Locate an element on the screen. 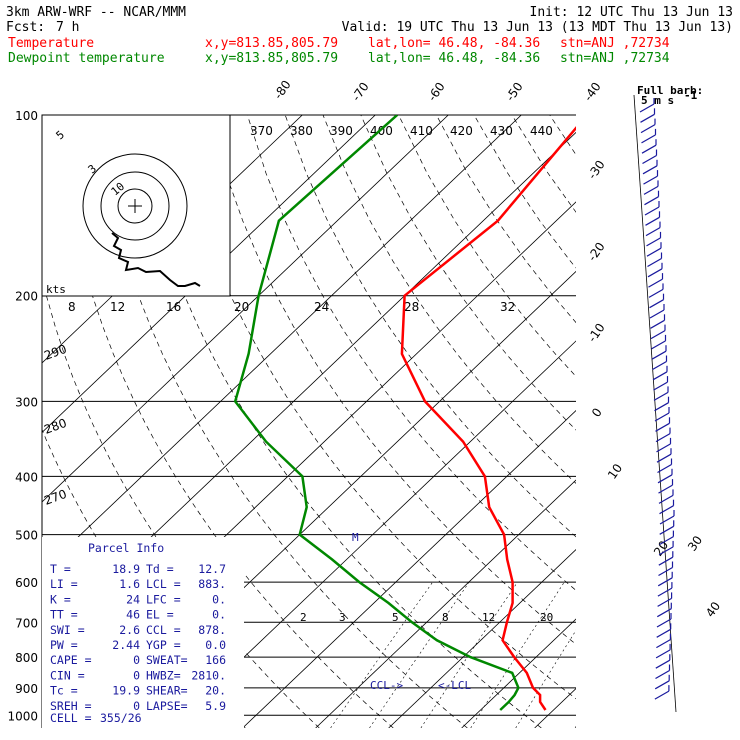  isotherm-label: -20 is located at coordinates (596, 252).